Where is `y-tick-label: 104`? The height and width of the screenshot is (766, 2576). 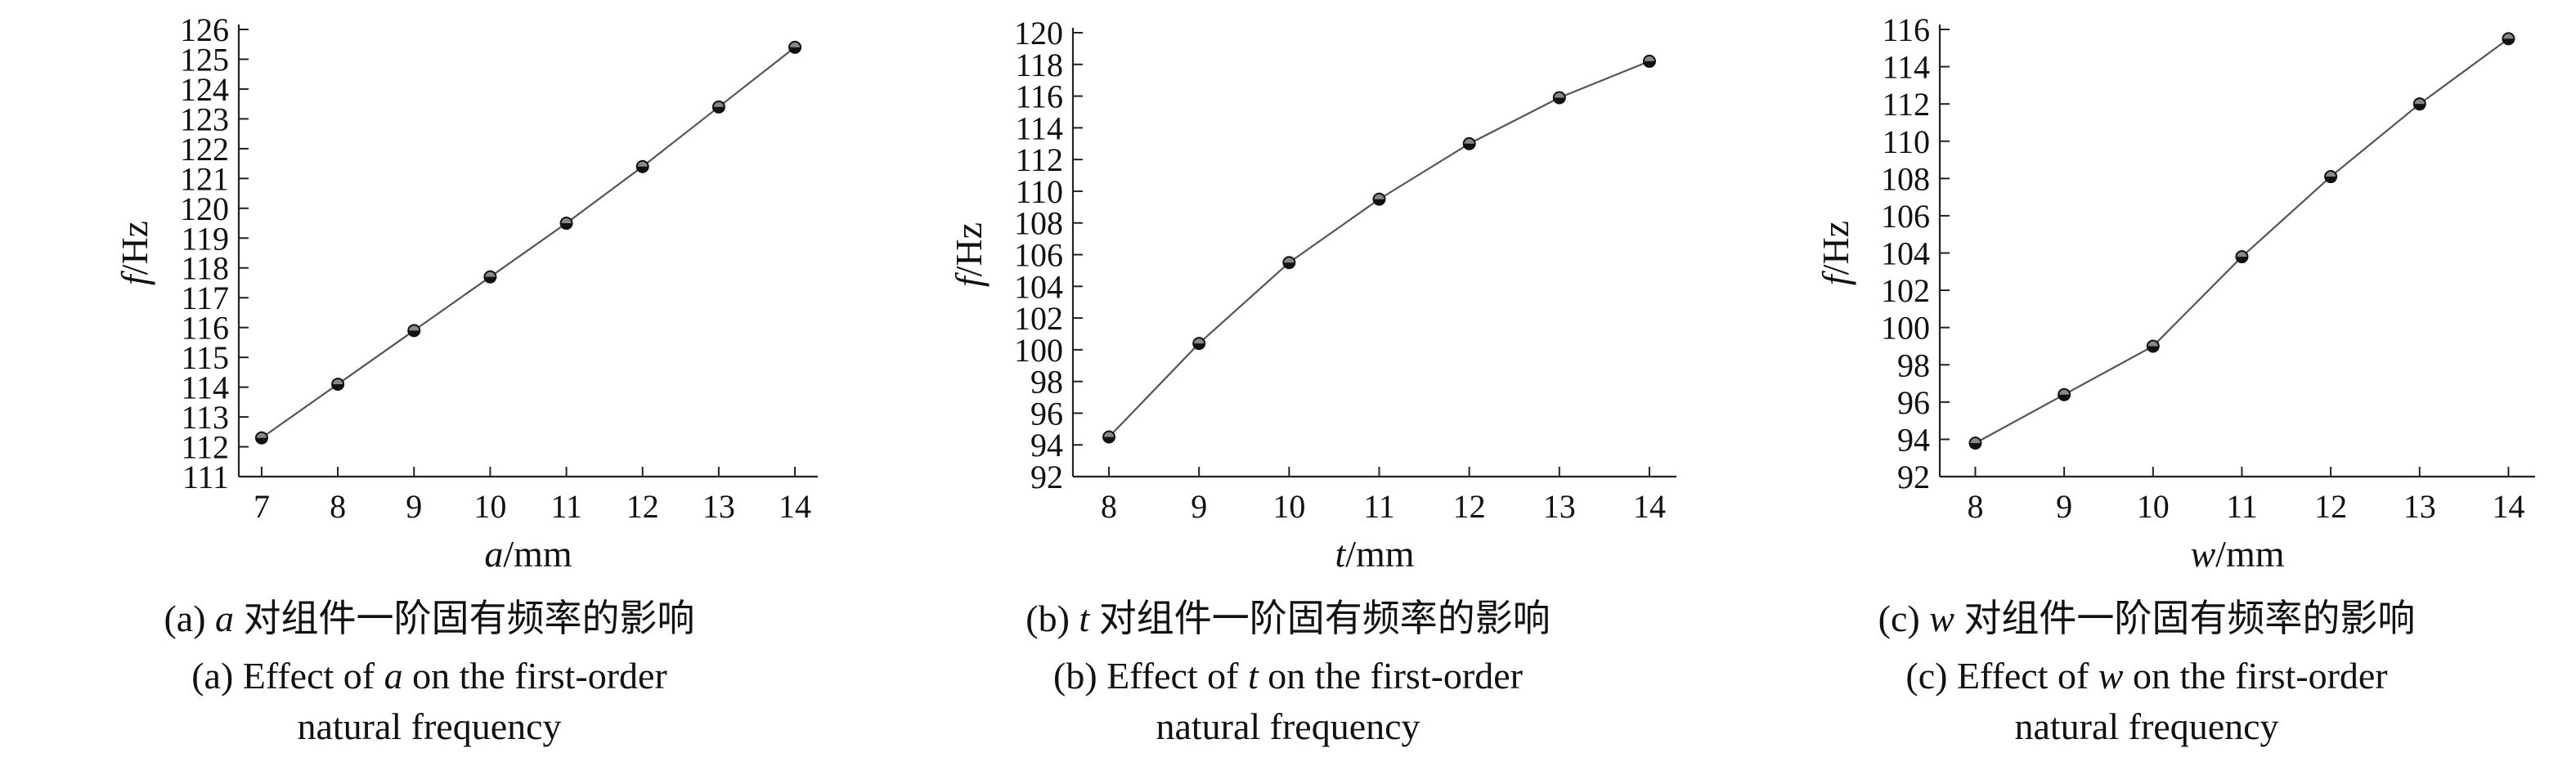 y-tick-label: 104 is located at coordinates (1038, 286).